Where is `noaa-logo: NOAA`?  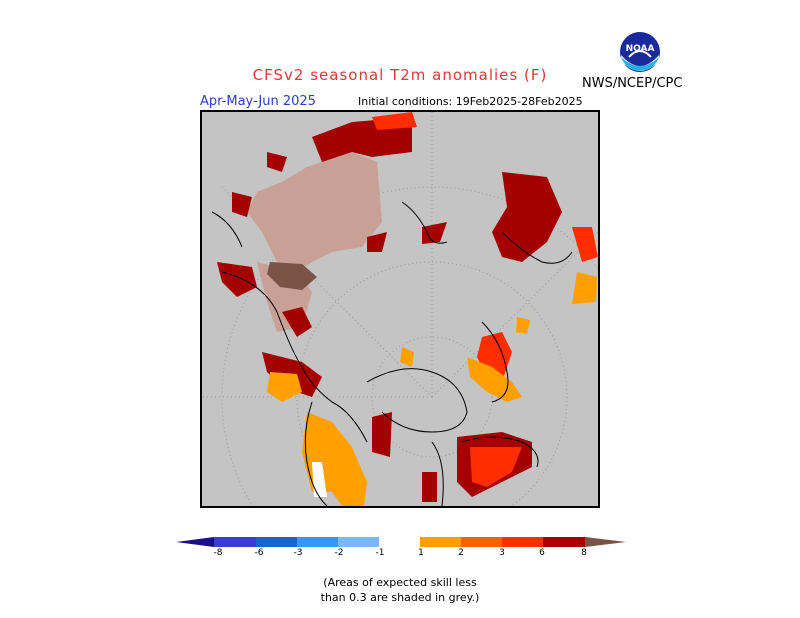 noaa-logo: NOAA is located at coordinates (640, 52).